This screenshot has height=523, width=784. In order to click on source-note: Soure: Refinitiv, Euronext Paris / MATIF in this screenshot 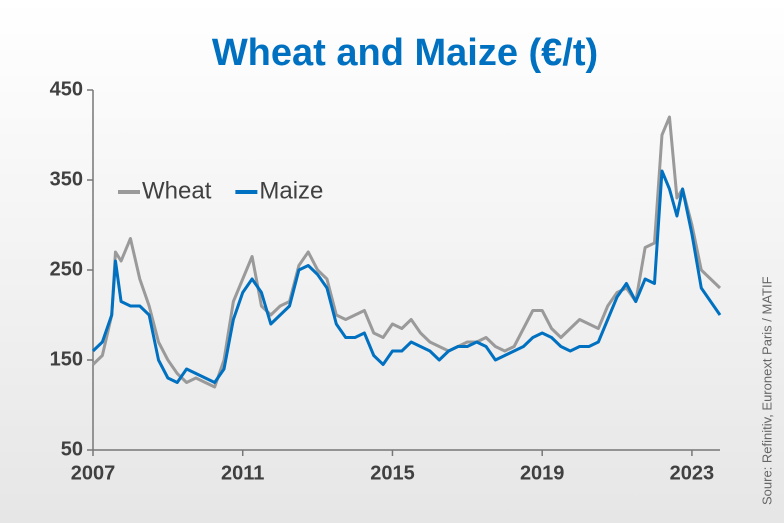, I will do `click(766, 390)`.